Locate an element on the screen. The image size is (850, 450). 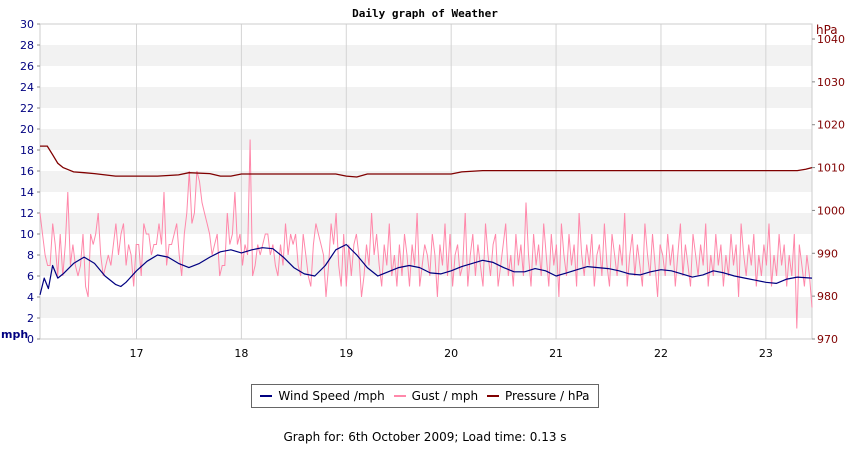
x-tick-label: 20 is located at coordinates (451, 353).